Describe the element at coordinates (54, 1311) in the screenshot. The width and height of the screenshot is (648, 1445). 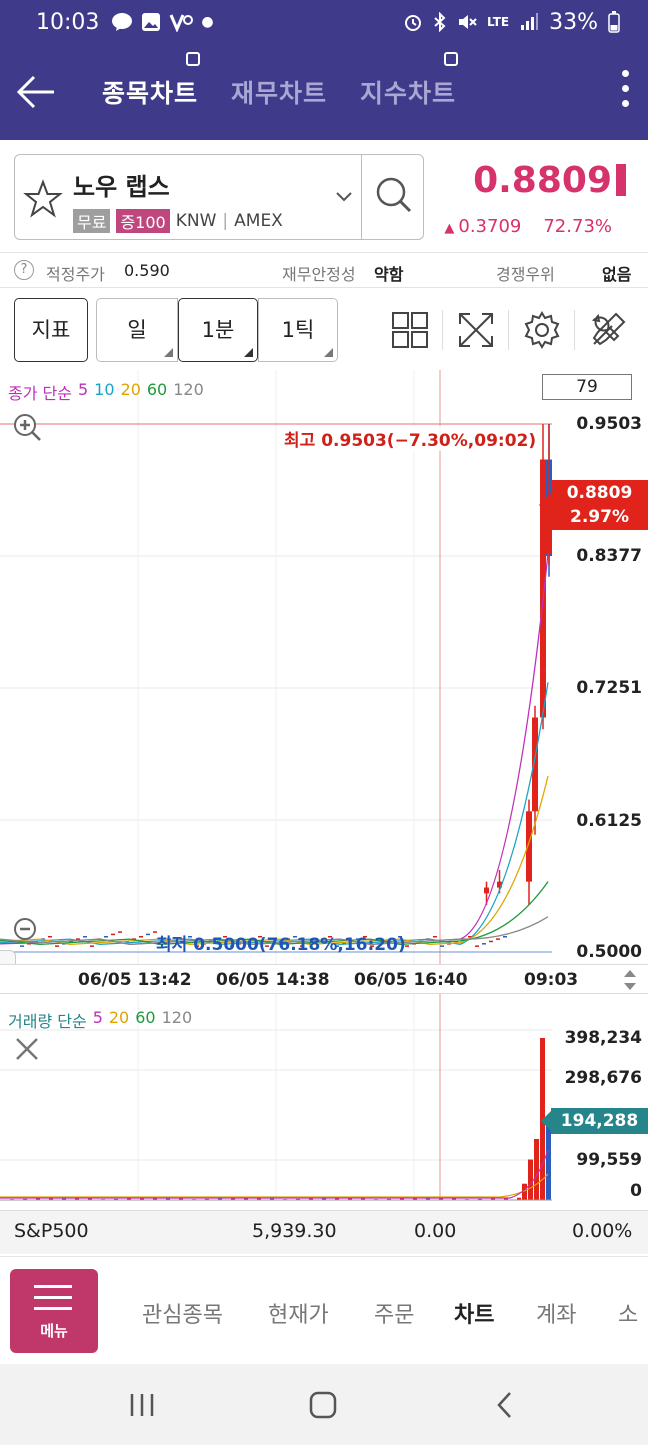
I see `menu-button: 메뉴` at that location.